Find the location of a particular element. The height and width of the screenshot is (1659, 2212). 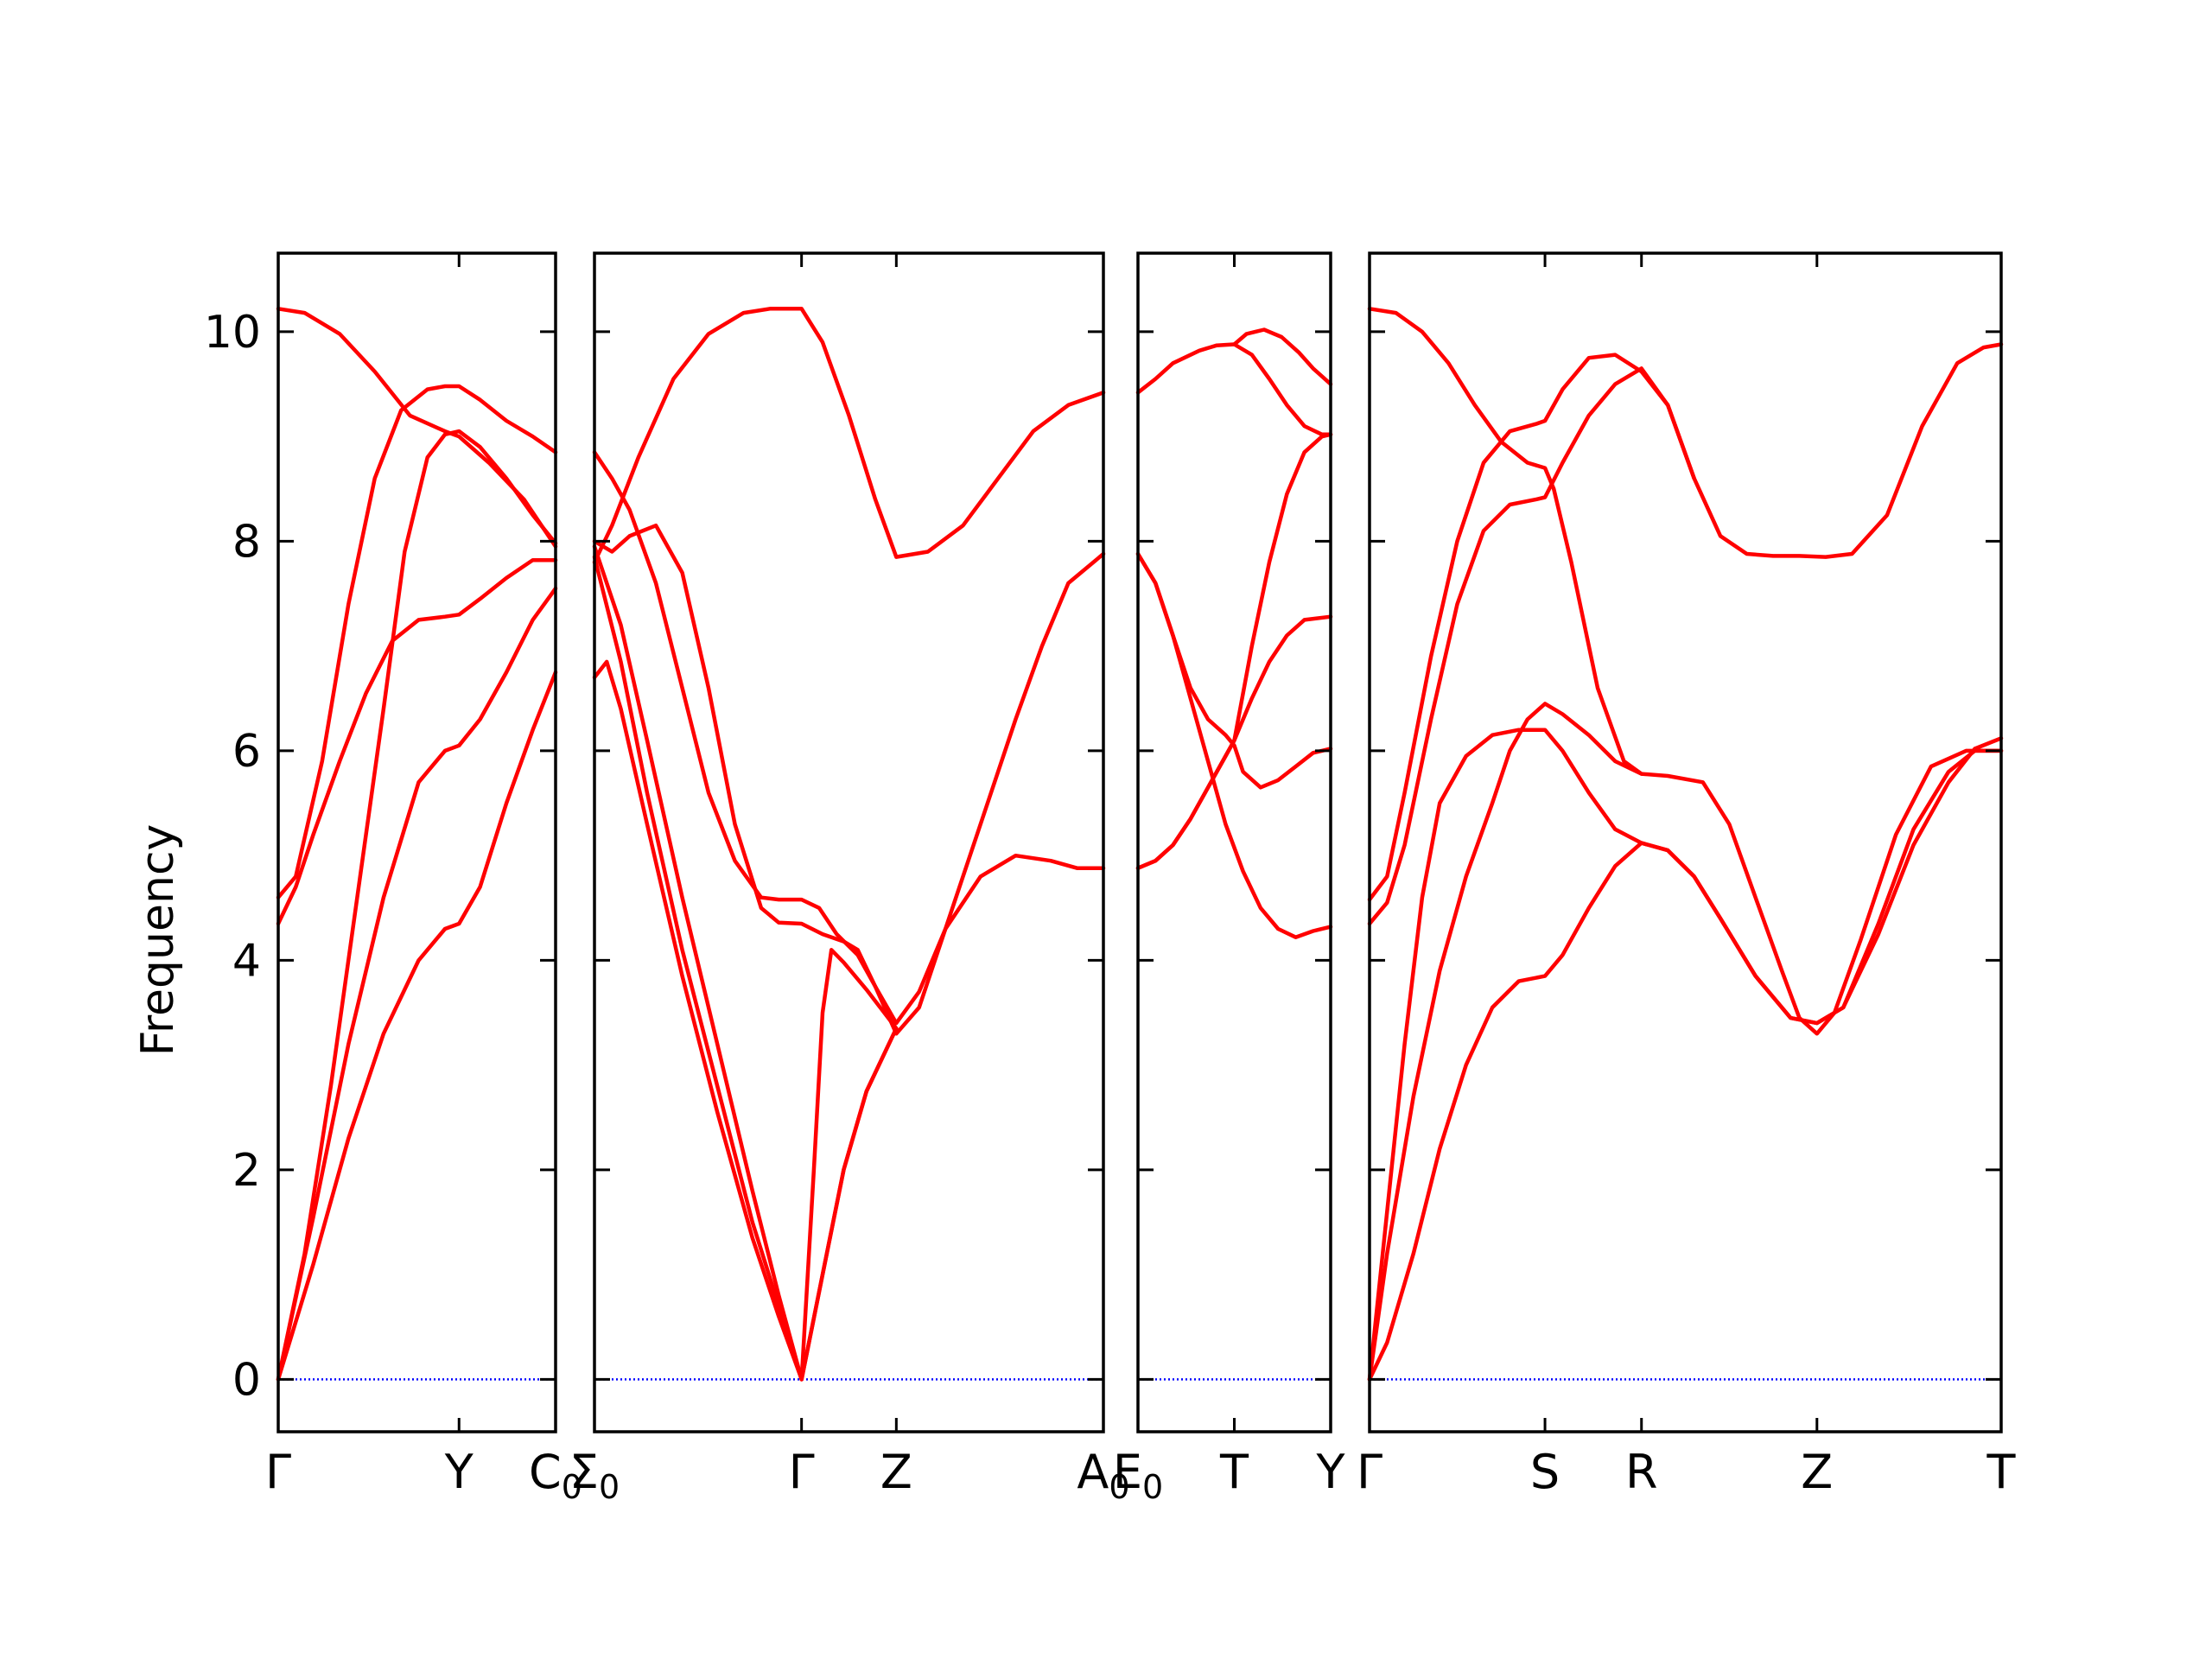

k-point-label: R is located at coordinates (1641, 1472).